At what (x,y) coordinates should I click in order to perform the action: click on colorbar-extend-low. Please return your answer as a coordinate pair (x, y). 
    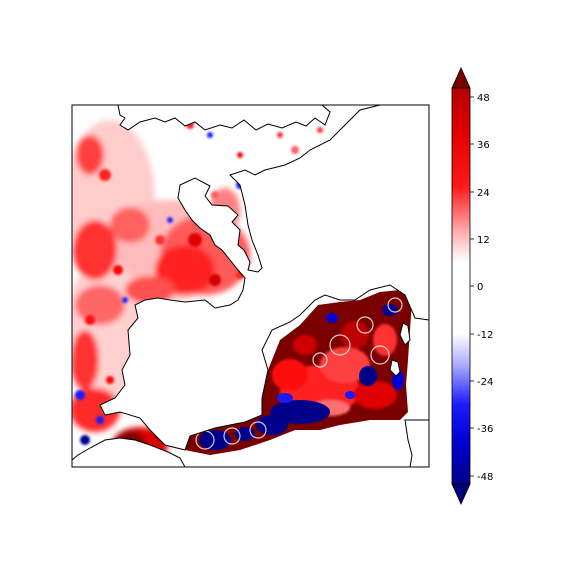
    Looking at the image, I should click on (461, 494).